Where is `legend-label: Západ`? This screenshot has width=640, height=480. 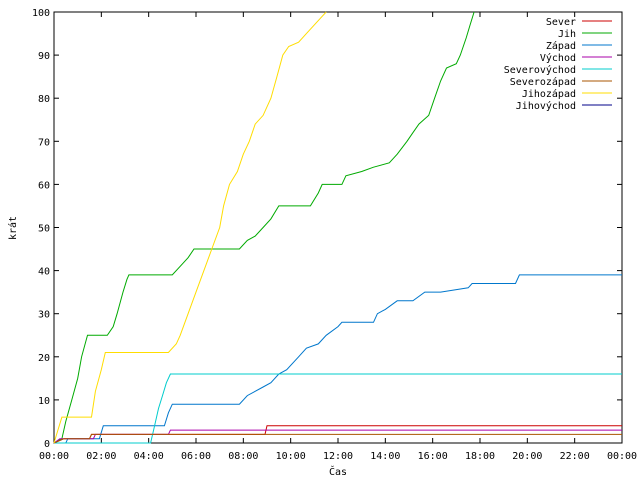 legend-label: Západ is located at coordinates (561, 46).